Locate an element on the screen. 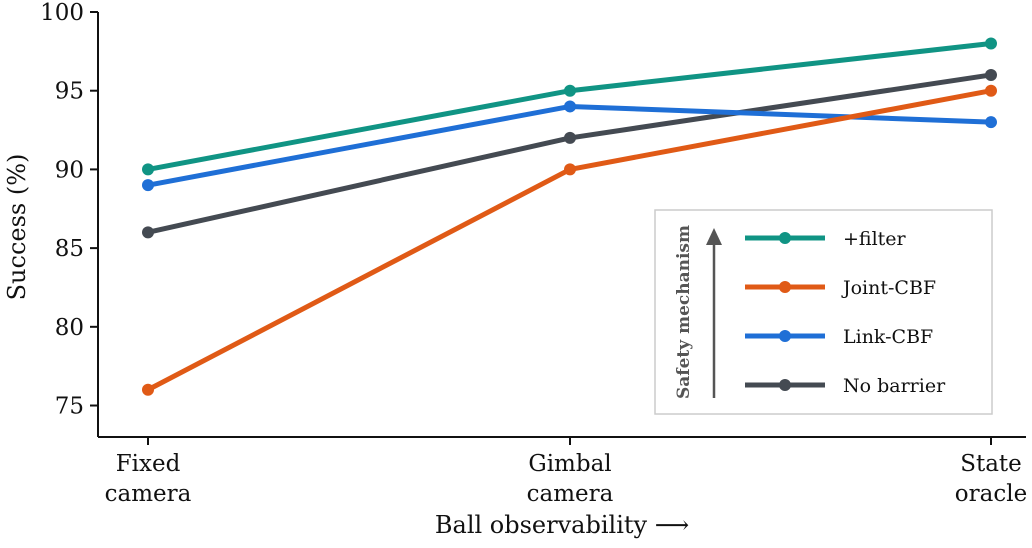 The height and width of the screenshot is (548, 1032). y-tick-label: 80 is located at coordinates (69, 328).